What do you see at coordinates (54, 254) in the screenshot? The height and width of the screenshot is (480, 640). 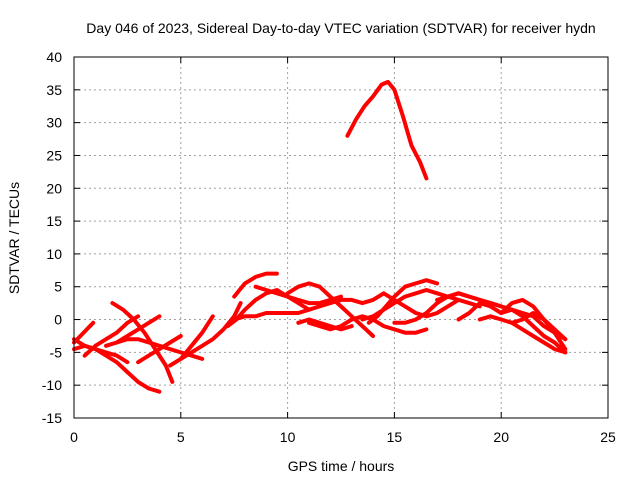 I see `y-tick-label: 10` at bounding box center [54, 254].